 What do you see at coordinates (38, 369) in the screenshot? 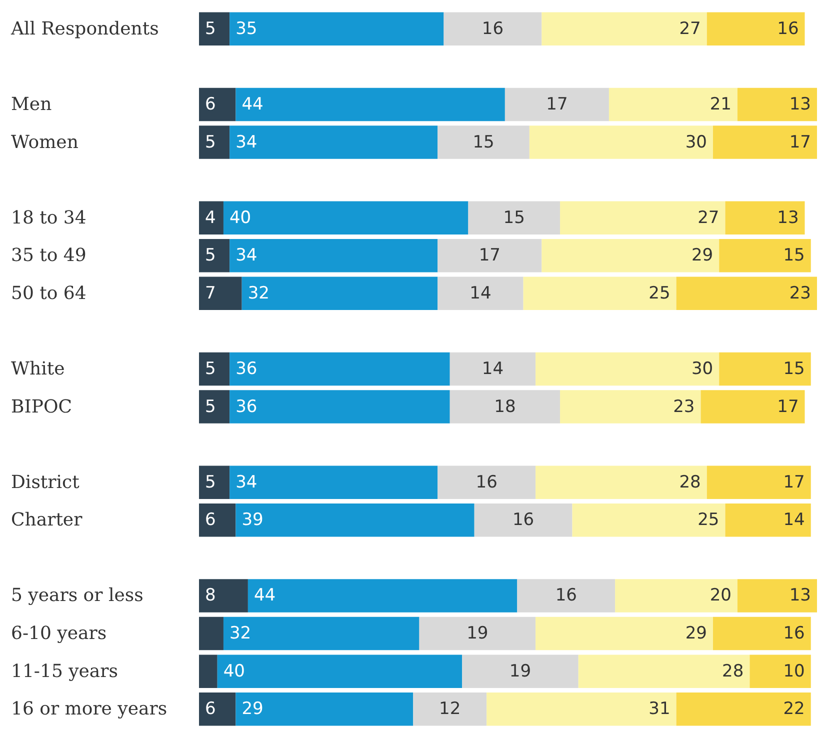
I see `y-tick-label: White` at bounding box center [38, 369].